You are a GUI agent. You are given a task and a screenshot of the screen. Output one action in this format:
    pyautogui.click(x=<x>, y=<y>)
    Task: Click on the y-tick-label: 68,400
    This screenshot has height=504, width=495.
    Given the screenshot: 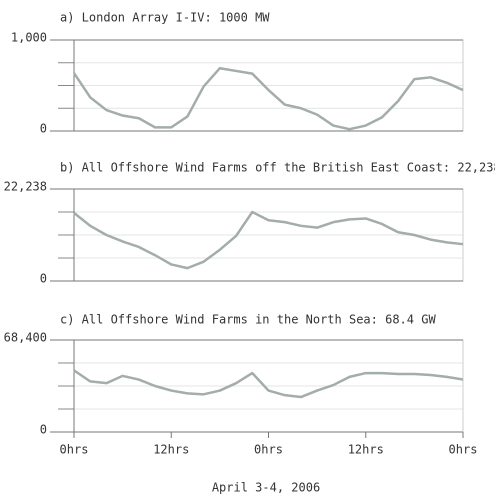 What is the action you would take?
    pyautogui.click(x=25, y=338)
    